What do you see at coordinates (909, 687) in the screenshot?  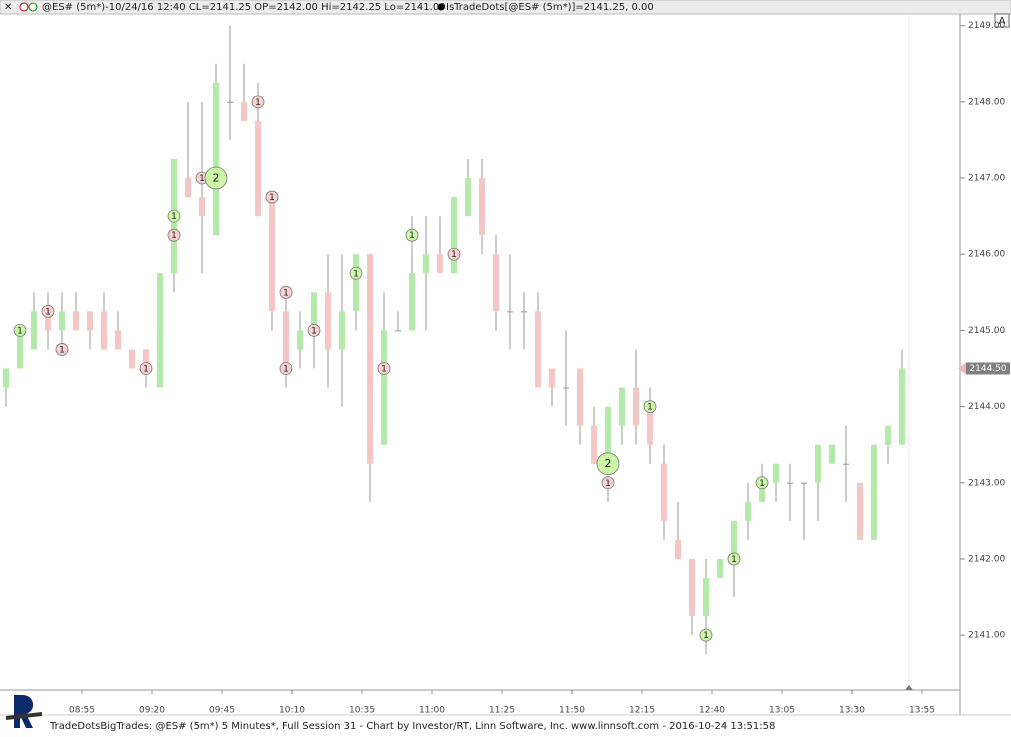 I see `cursor-marker` at bounding box center [909, 687].